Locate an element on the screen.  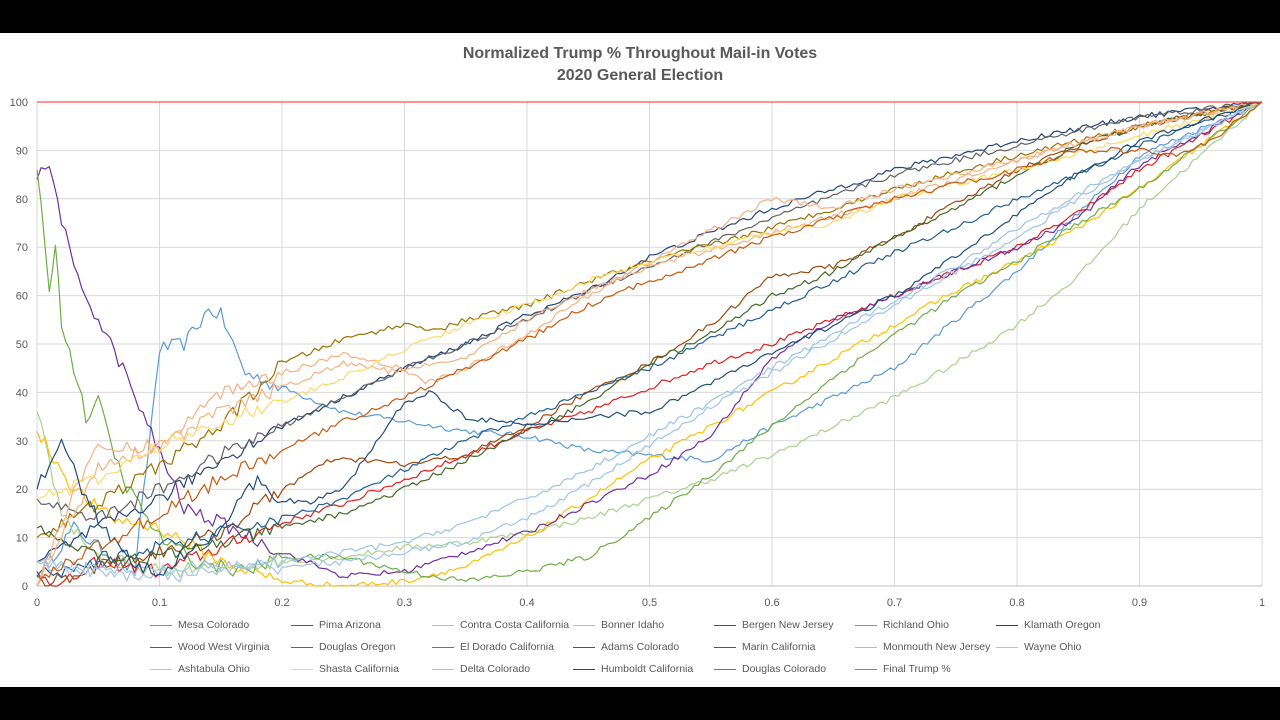
x-tick-label: 0.4 is located at coordinates (526, 603).